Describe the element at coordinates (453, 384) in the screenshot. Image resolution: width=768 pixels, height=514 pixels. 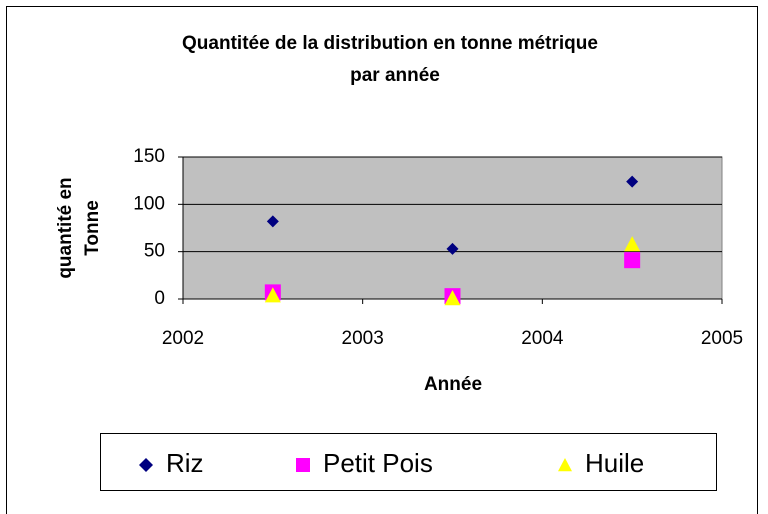
I see `x-axis-label: Année` at that location.